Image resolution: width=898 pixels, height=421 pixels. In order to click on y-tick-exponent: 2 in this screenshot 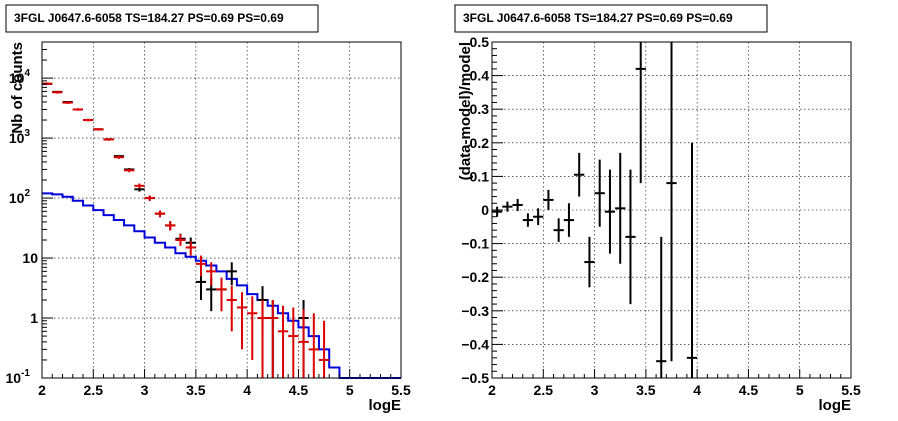, I will do `click(27, 193)`.